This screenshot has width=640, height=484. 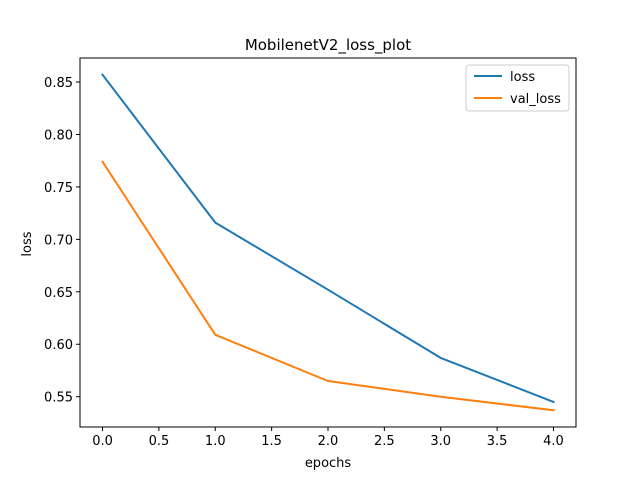 I want to click on legend-label-loss: loss, so click(x=522, y=77).